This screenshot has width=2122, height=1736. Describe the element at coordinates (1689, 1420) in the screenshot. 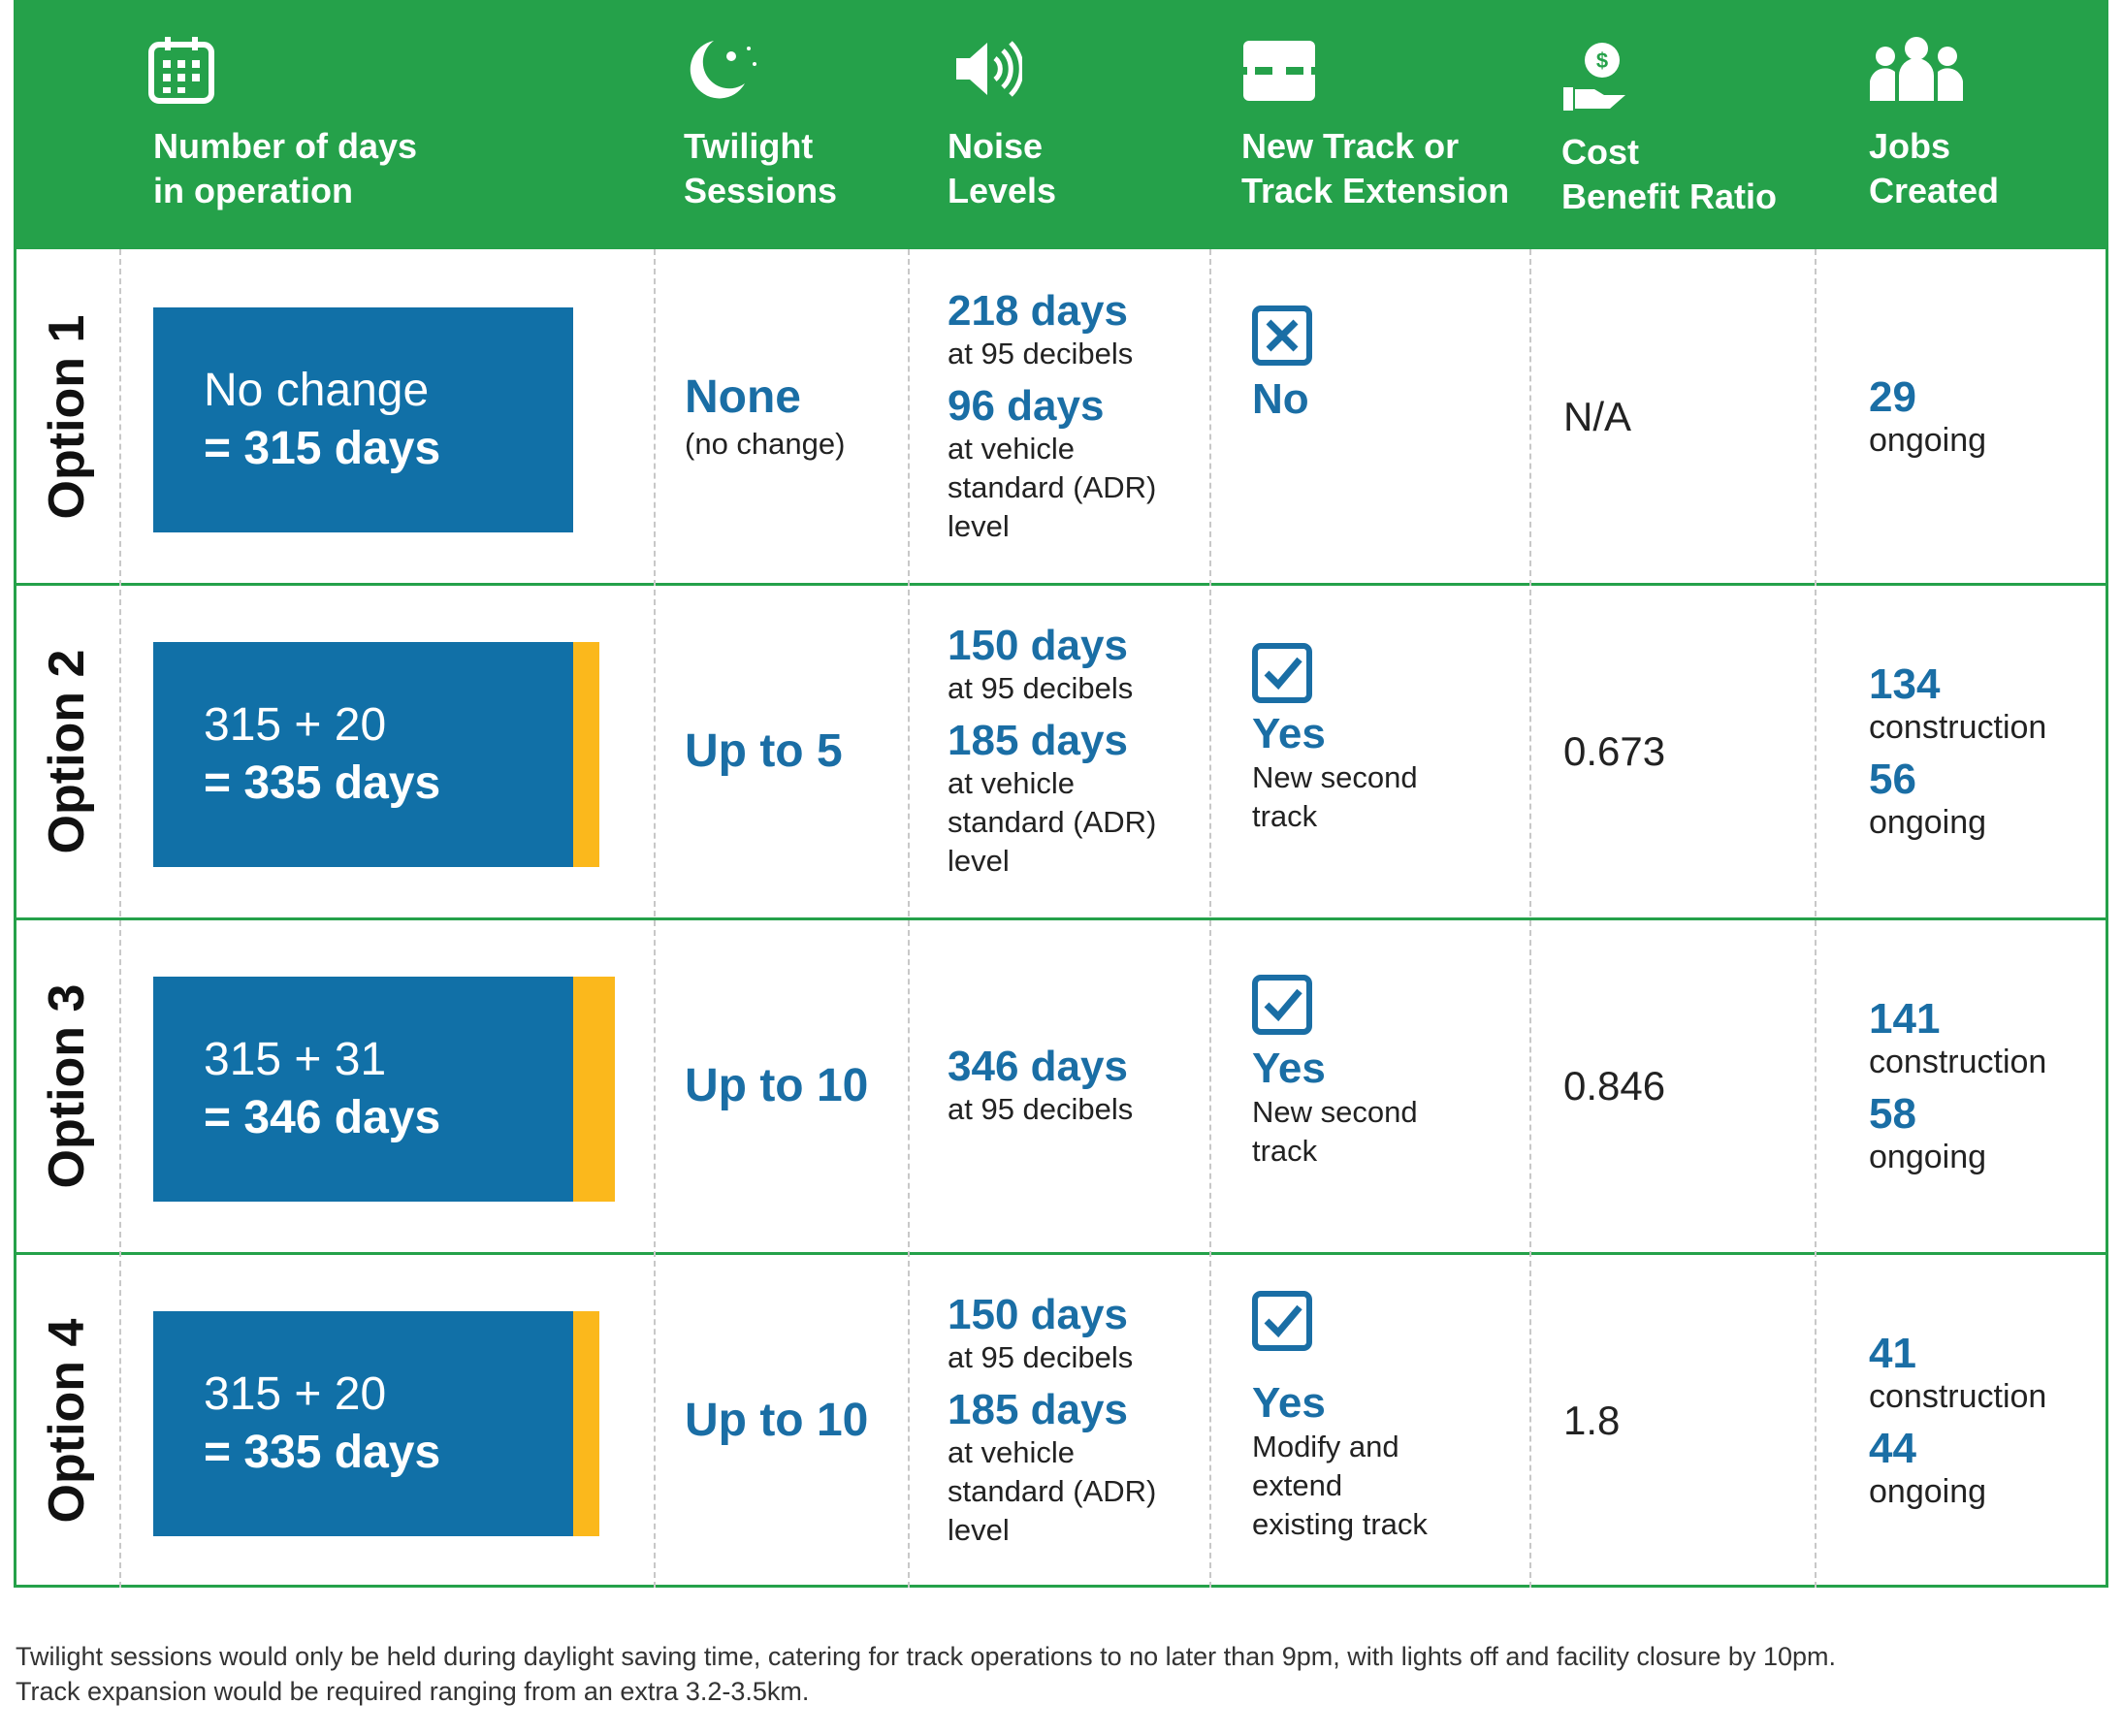

I see `cost-cell: 1.8` at that location.